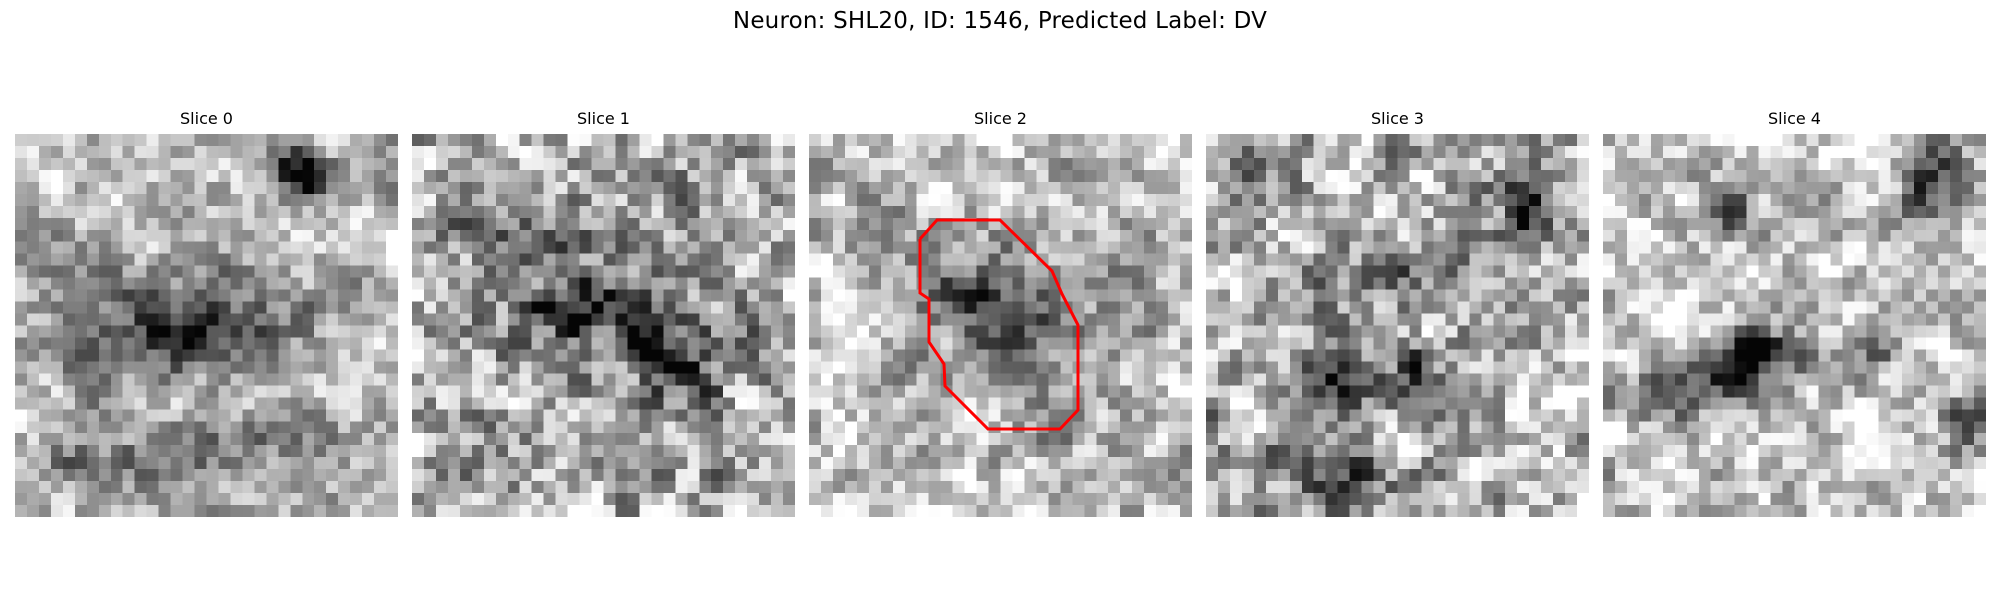  What do you see at coordinates (1794, 325) in the screenshot?
I see `slice-4-image` at bounding box center [1794, 325].